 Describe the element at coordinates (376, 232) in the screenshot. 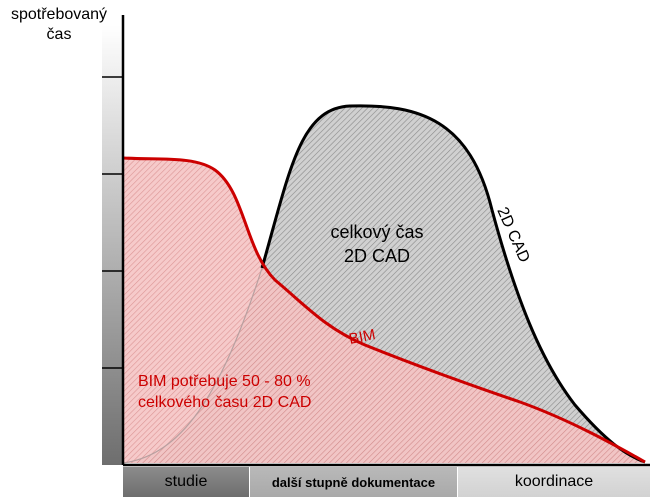

I see `cad-area-label-line1: celkový čas` at that location.